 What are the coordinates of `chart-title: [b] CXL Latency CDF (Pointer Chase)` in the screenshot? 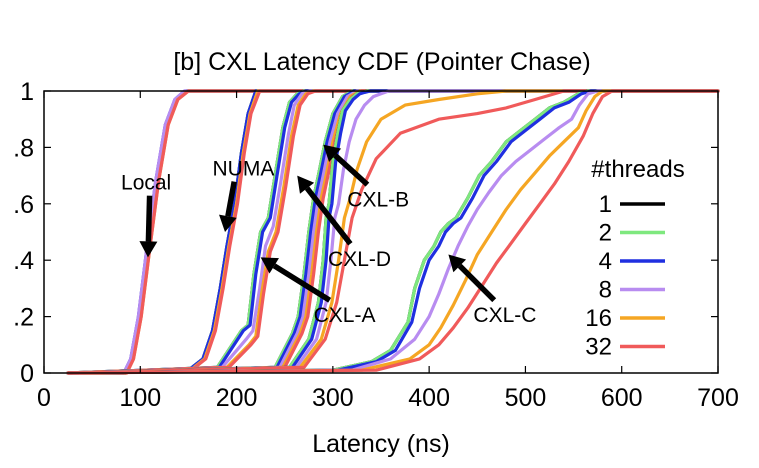 It's located at (381, 62).